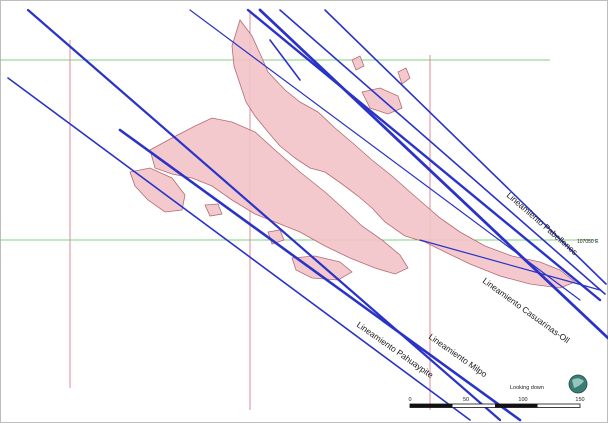 The height and width of the screenshot is (423, 608). What do you see at coordinates (579, 400) in the screenshot?
I see `scale-tick-150: 150` at bounding box center [579, 400].